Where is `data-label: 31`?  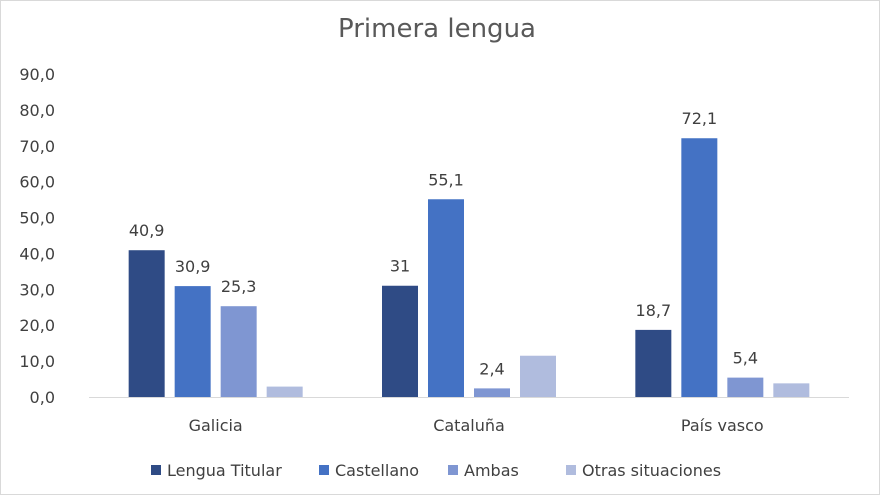
data-label: 31 is located at coordinates (400, 266).